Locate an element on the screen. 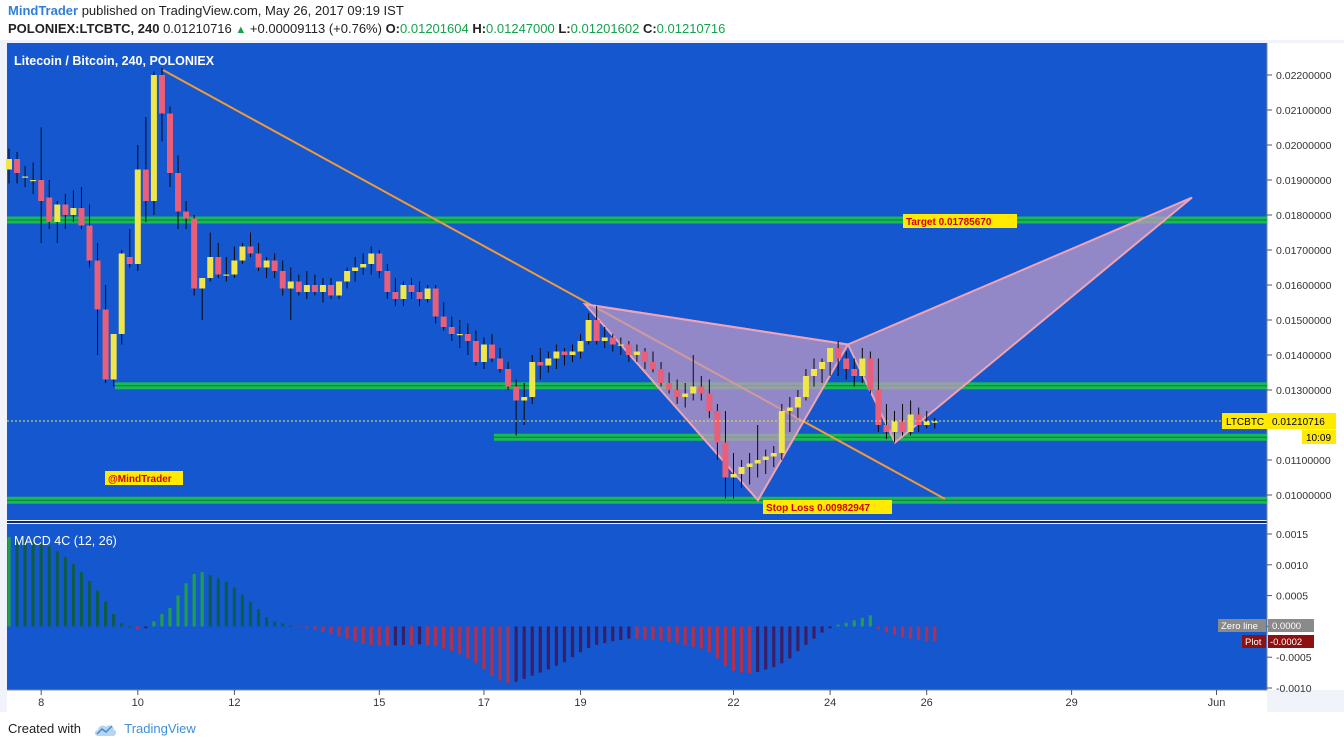 The width and height of the screenshot is (1344, 747). price-tick-label: 0.01000000 is located at coordinates (1304, 496).